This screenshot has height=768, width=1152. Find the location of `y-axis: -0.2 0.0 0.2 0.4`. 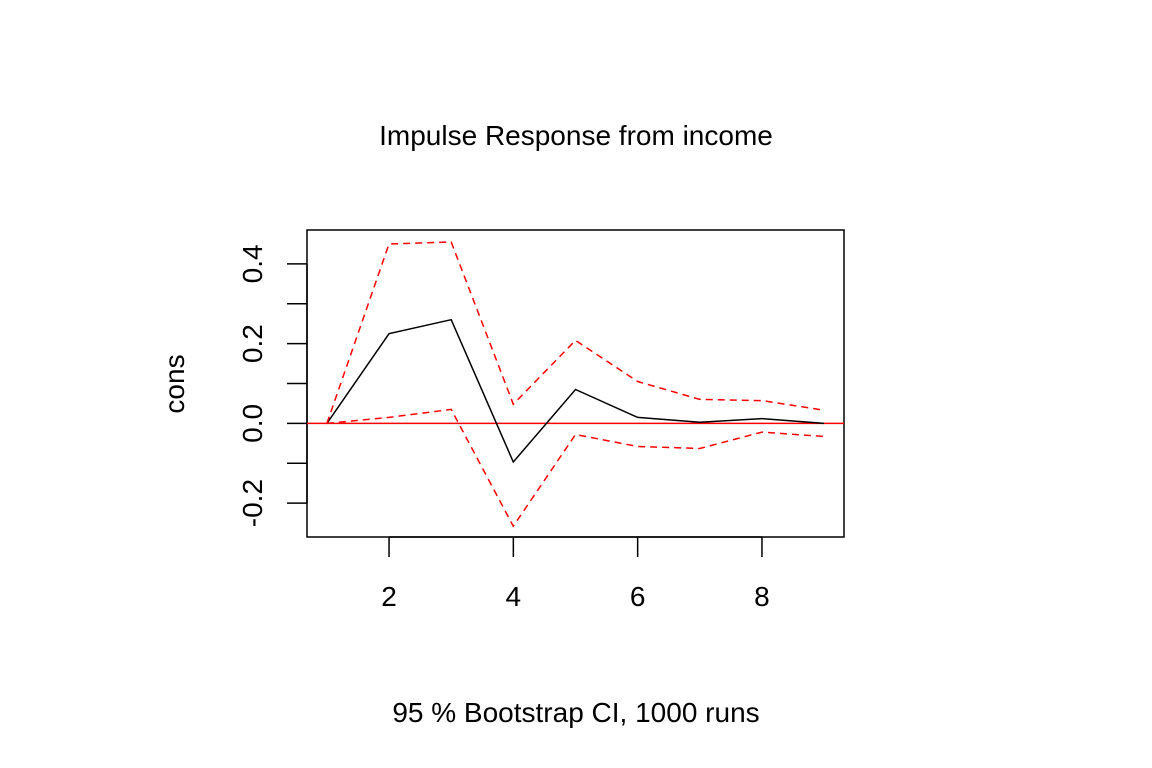

y-axis: -0.2 0.0 0.2 0.4 is located at coordinates (272, 385).